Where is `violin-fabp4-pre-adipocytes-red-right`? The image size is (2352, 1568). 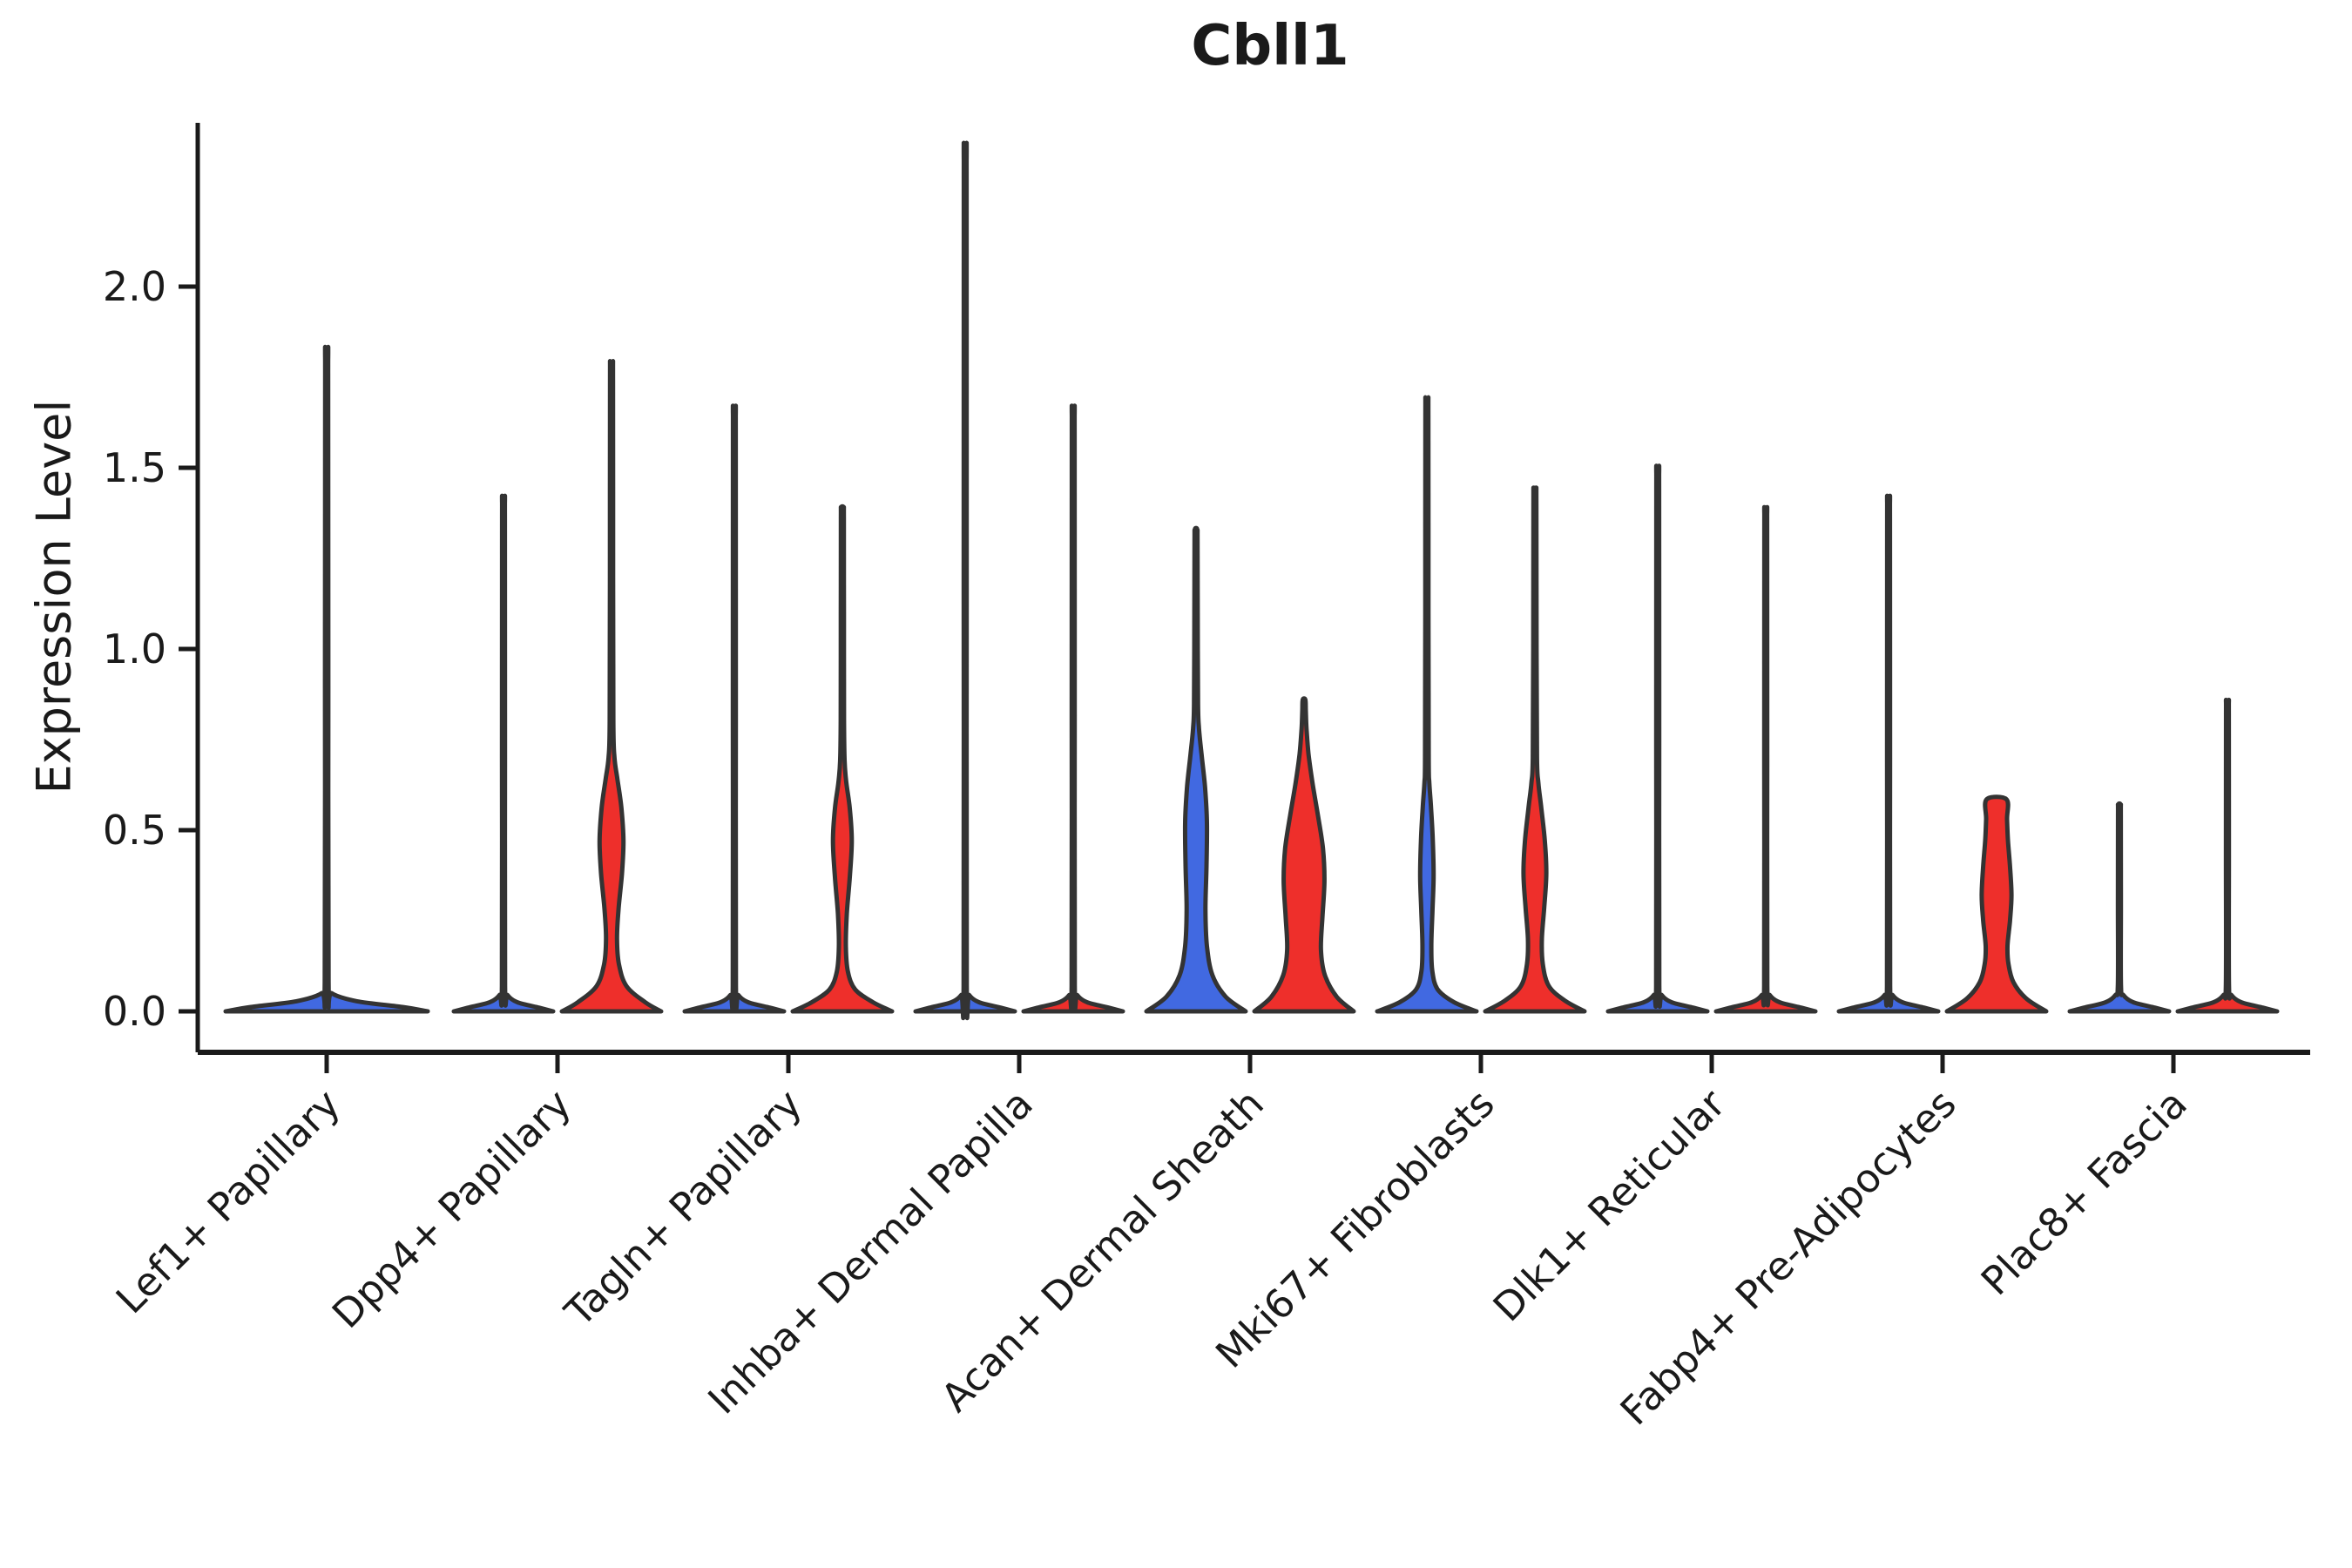 violin-fabp4-pre-adipocytes-red-right is located at coordinates (1997, 904).